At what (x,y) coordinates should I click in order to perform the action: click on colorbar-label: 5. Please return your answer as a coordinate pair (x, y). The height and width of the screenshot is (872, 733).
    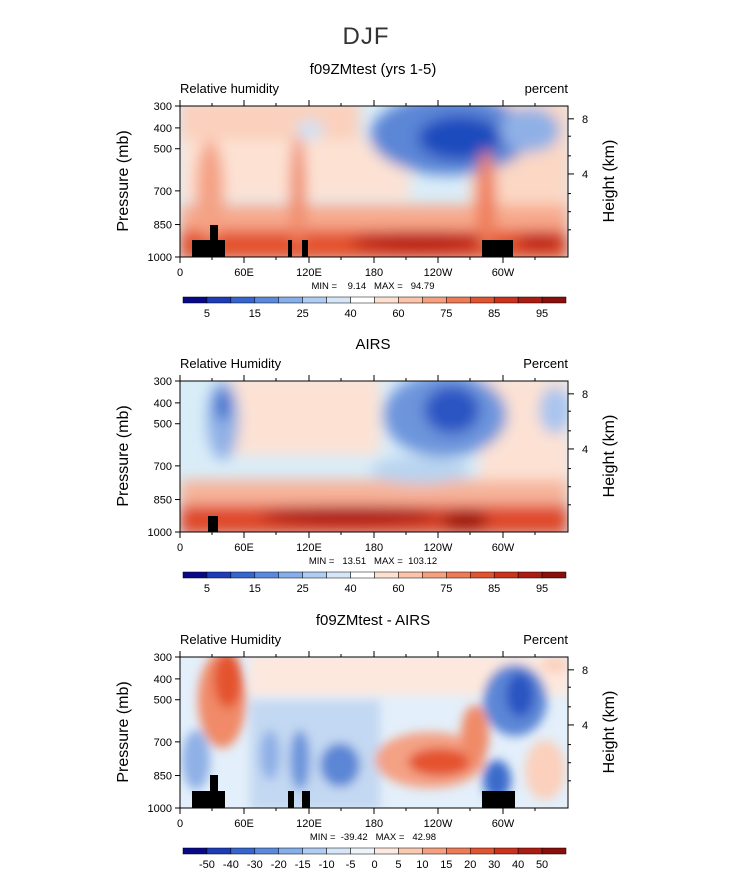
    Looking at the image, I should click on (207, 314).